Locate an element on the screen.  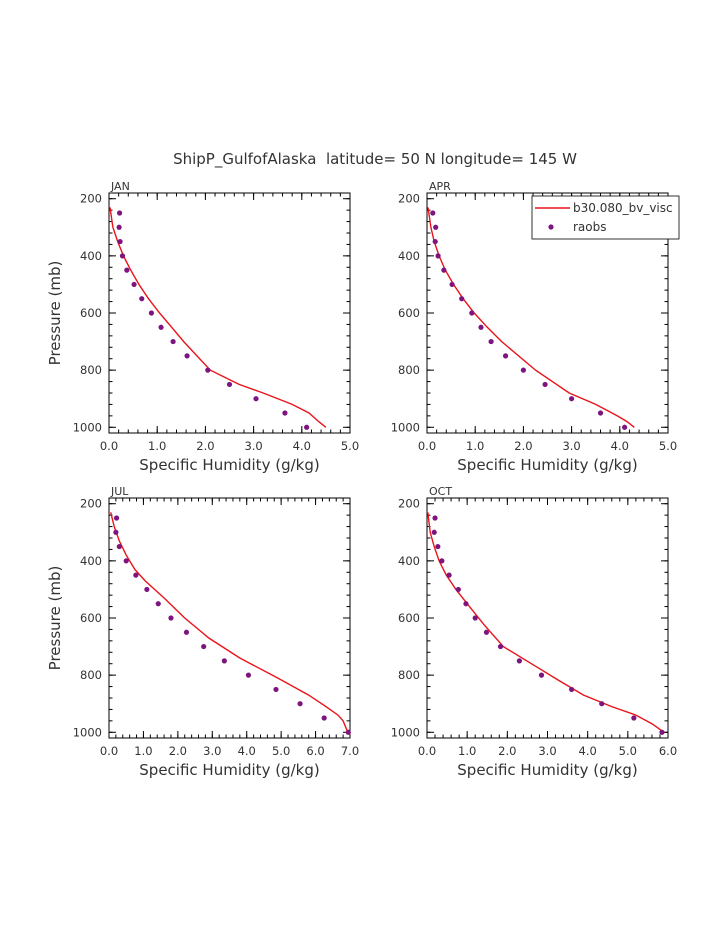
legend-box is located at coordinates (605, 217).